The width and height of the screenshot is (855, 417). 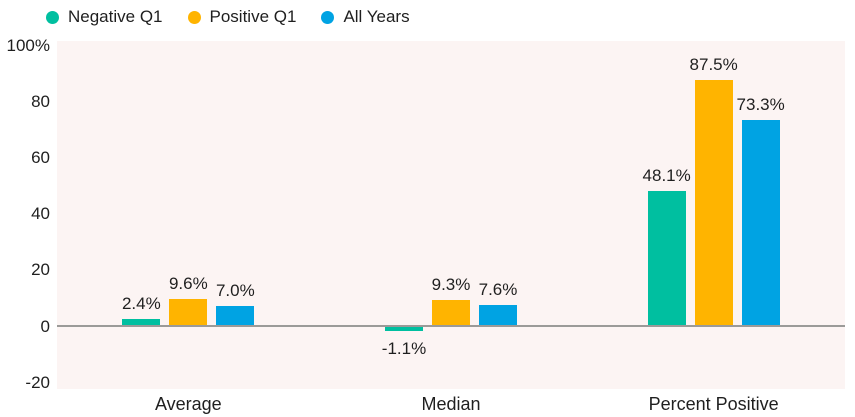 What do you see at coordinates (713, 404) in the screenshot?
I see `x-category-label-percent-positive: Percent Positive` at bounding box center [713, 404].